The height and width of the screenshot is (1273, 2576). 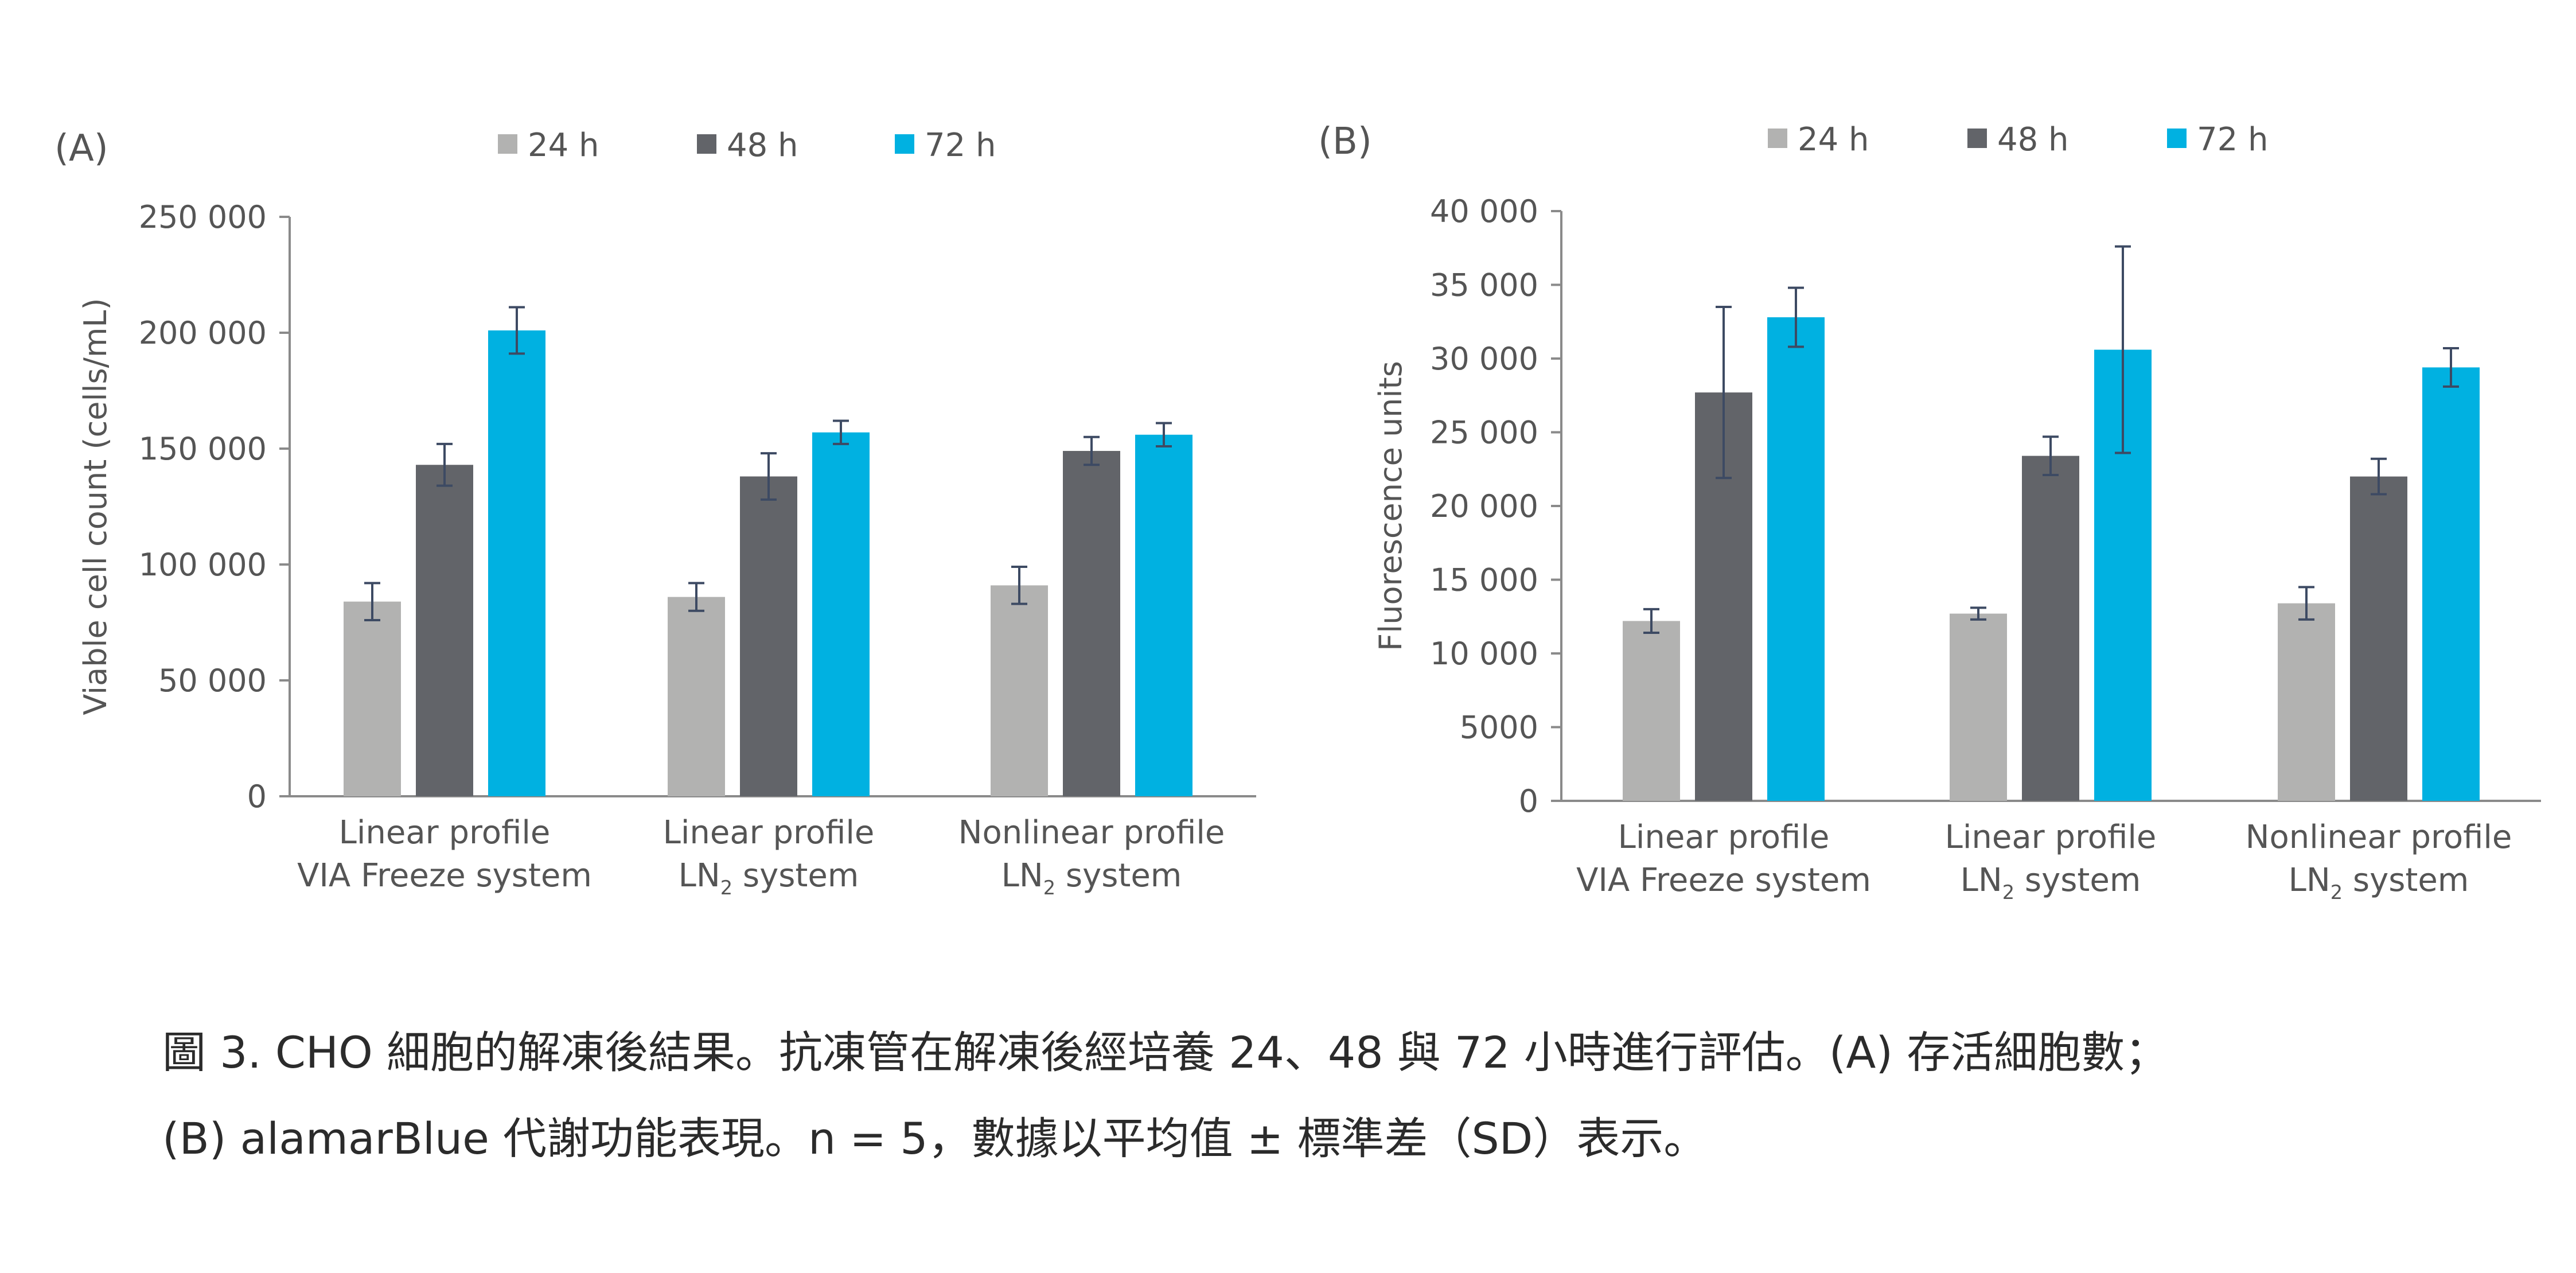 What do you see at coordinates (1484, 654) in the screenshot?
I see `y-tick-label: 10 000` at bounding box center [1484, 654].